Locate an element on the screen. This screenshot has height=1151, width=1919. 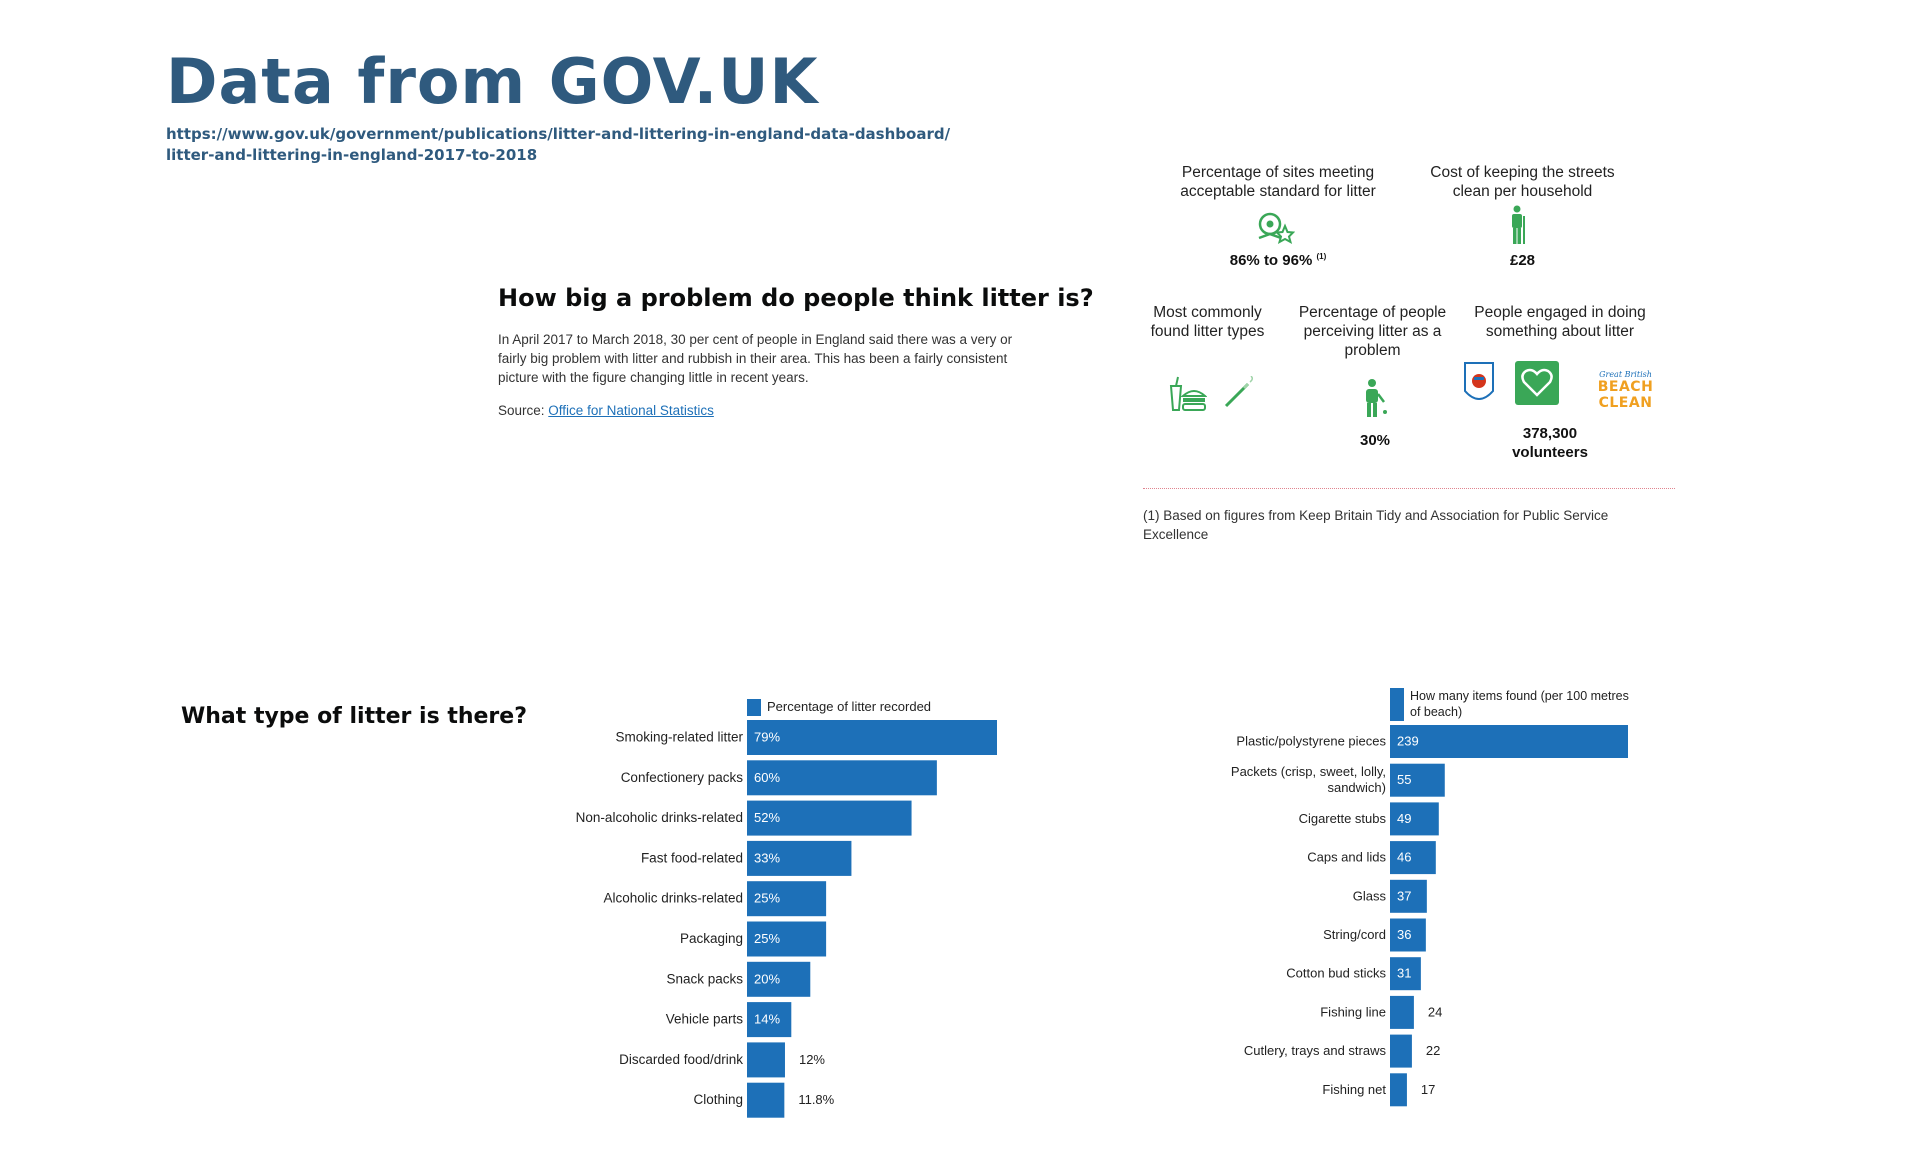
data-label: 14% is located at coordinates (767, 1019).